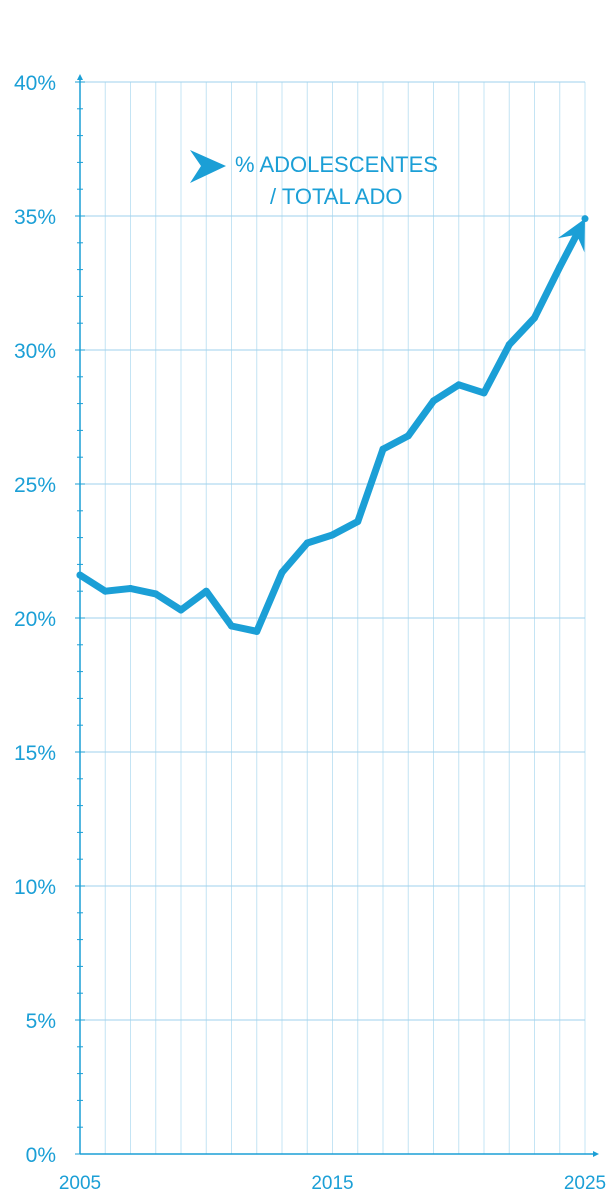 The width and height of the screenshot is (614, 1200). I want to click on x-axis-arrow-icon, so click(596, 1154).